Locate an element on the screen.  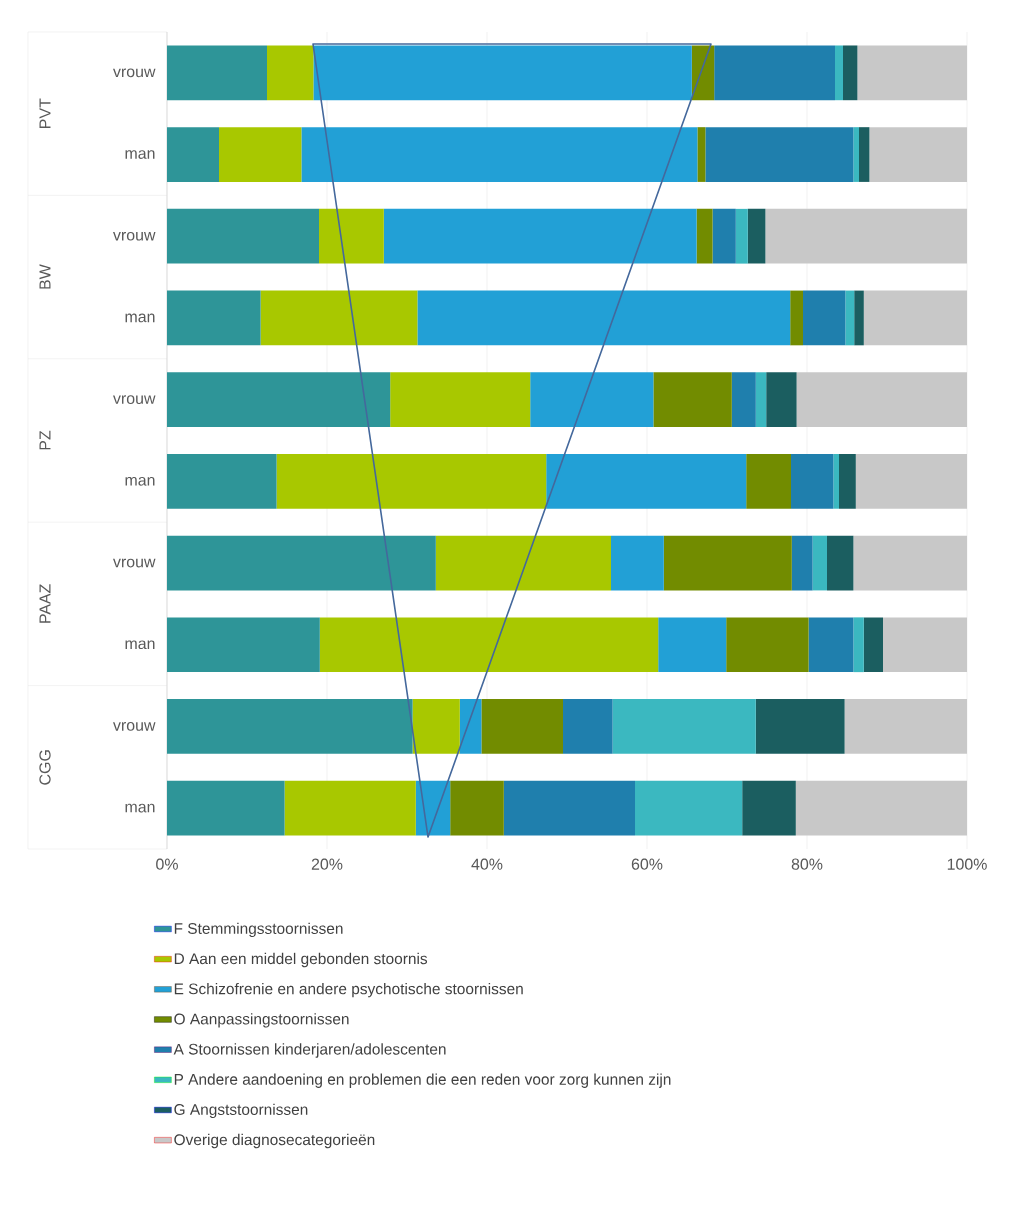
x-tick-label: 20% is located at coordinates (327, 864).